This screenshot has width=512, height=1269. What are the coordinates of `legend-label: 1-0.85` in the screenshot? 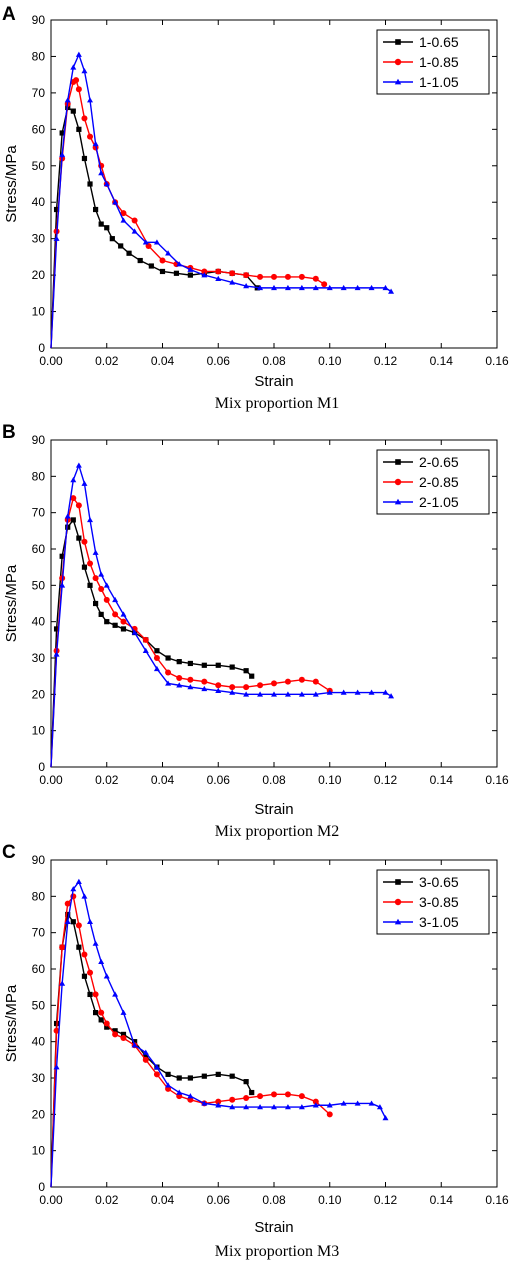 It's located at (439, 62).